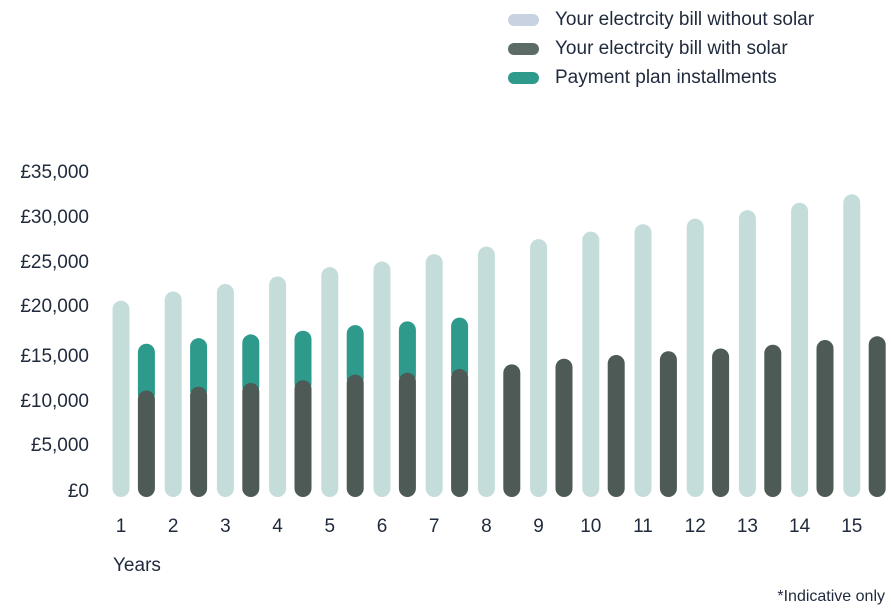 Image resolution: width=891 pixels, height=613 pixels. Describe the element at coordinates (523, 77) in the screenshot. I see `legend-swatch-payment-plan` at that location.